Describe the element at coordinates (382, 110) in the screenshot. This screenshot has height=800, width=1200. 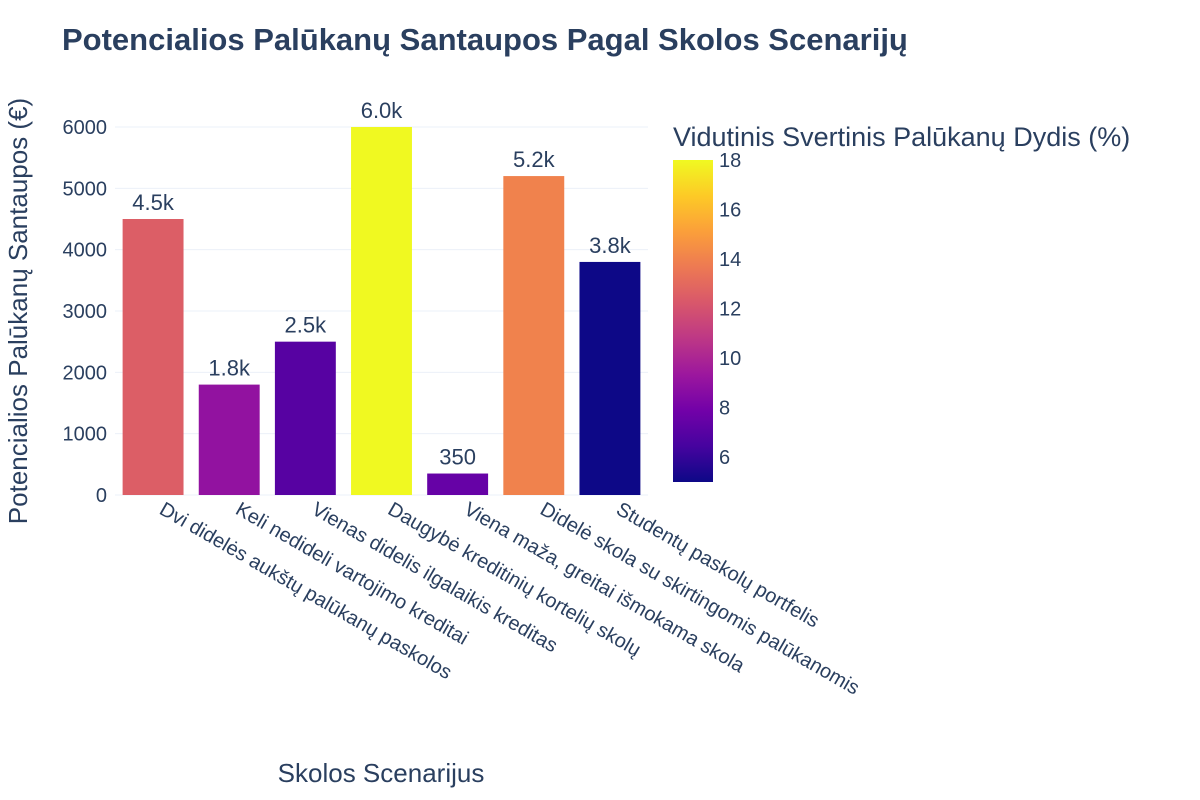
I see `bar-value-label: 6.0k` at that location.